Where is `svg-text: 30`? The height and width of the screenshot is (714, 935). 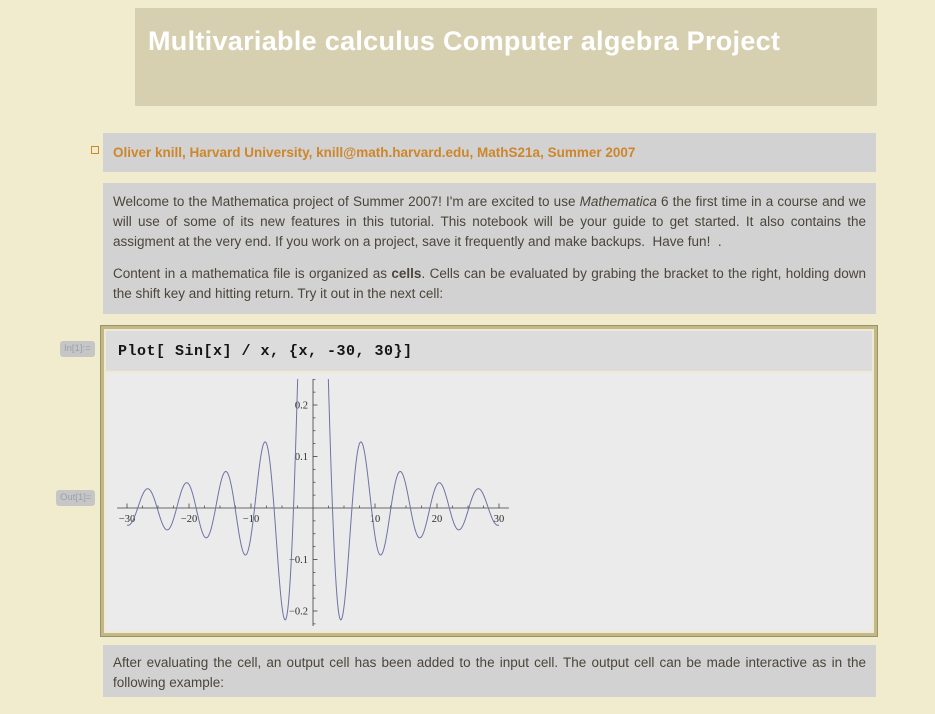 svg-text: 30 is located at coordinates (499, 519).